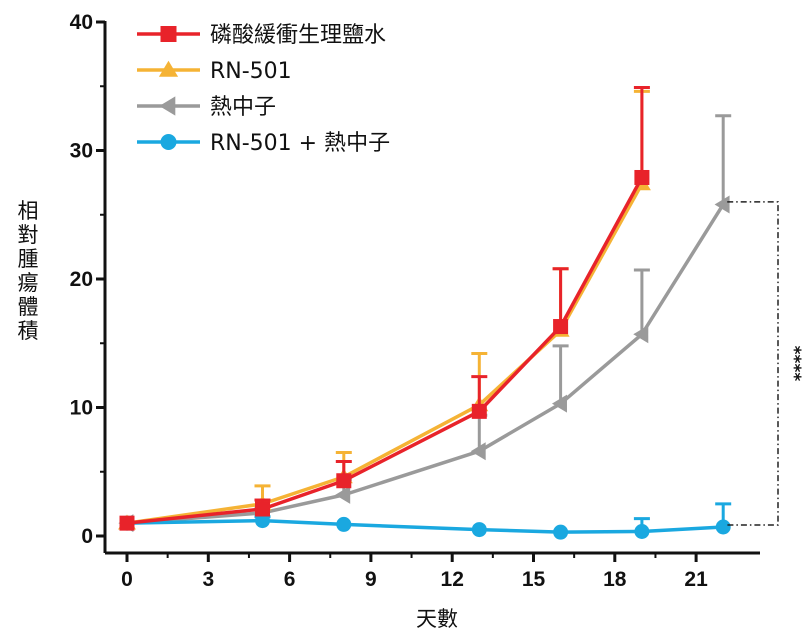 Image resolution: width=805 pixels, height=638 pixels. I want to click on y-tick-label: 40, so click(81, 22).